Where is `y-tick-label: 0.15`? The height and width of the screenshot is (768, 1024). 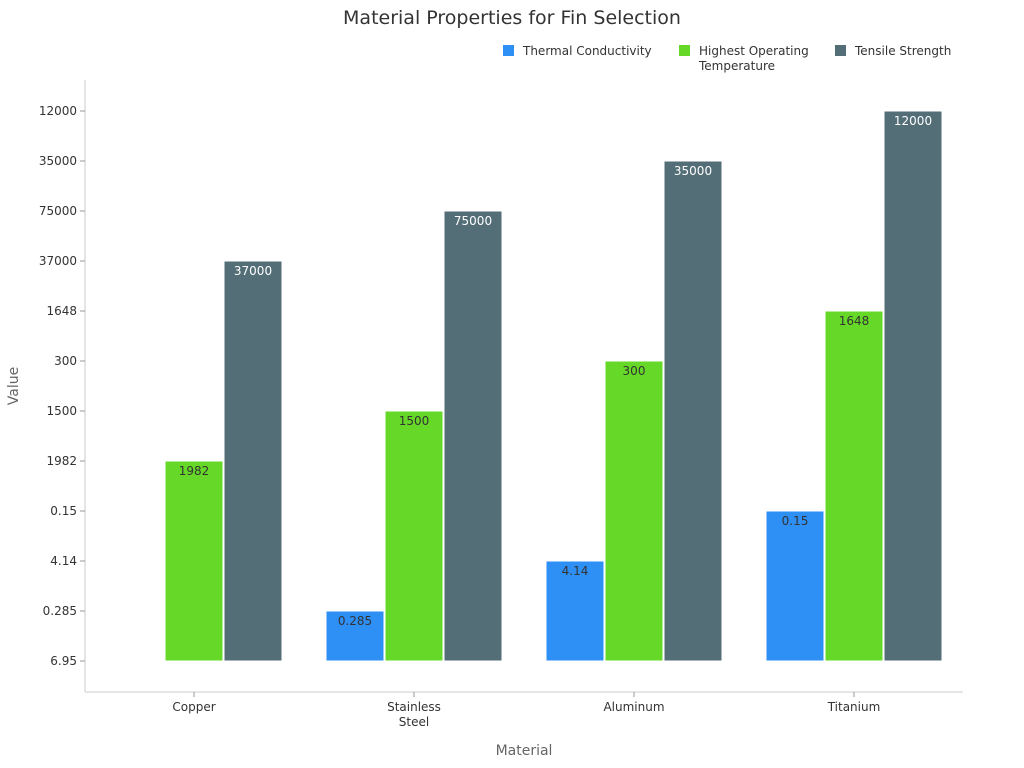 y-tick-label: 0.15 is located at coordinates (63, 511).